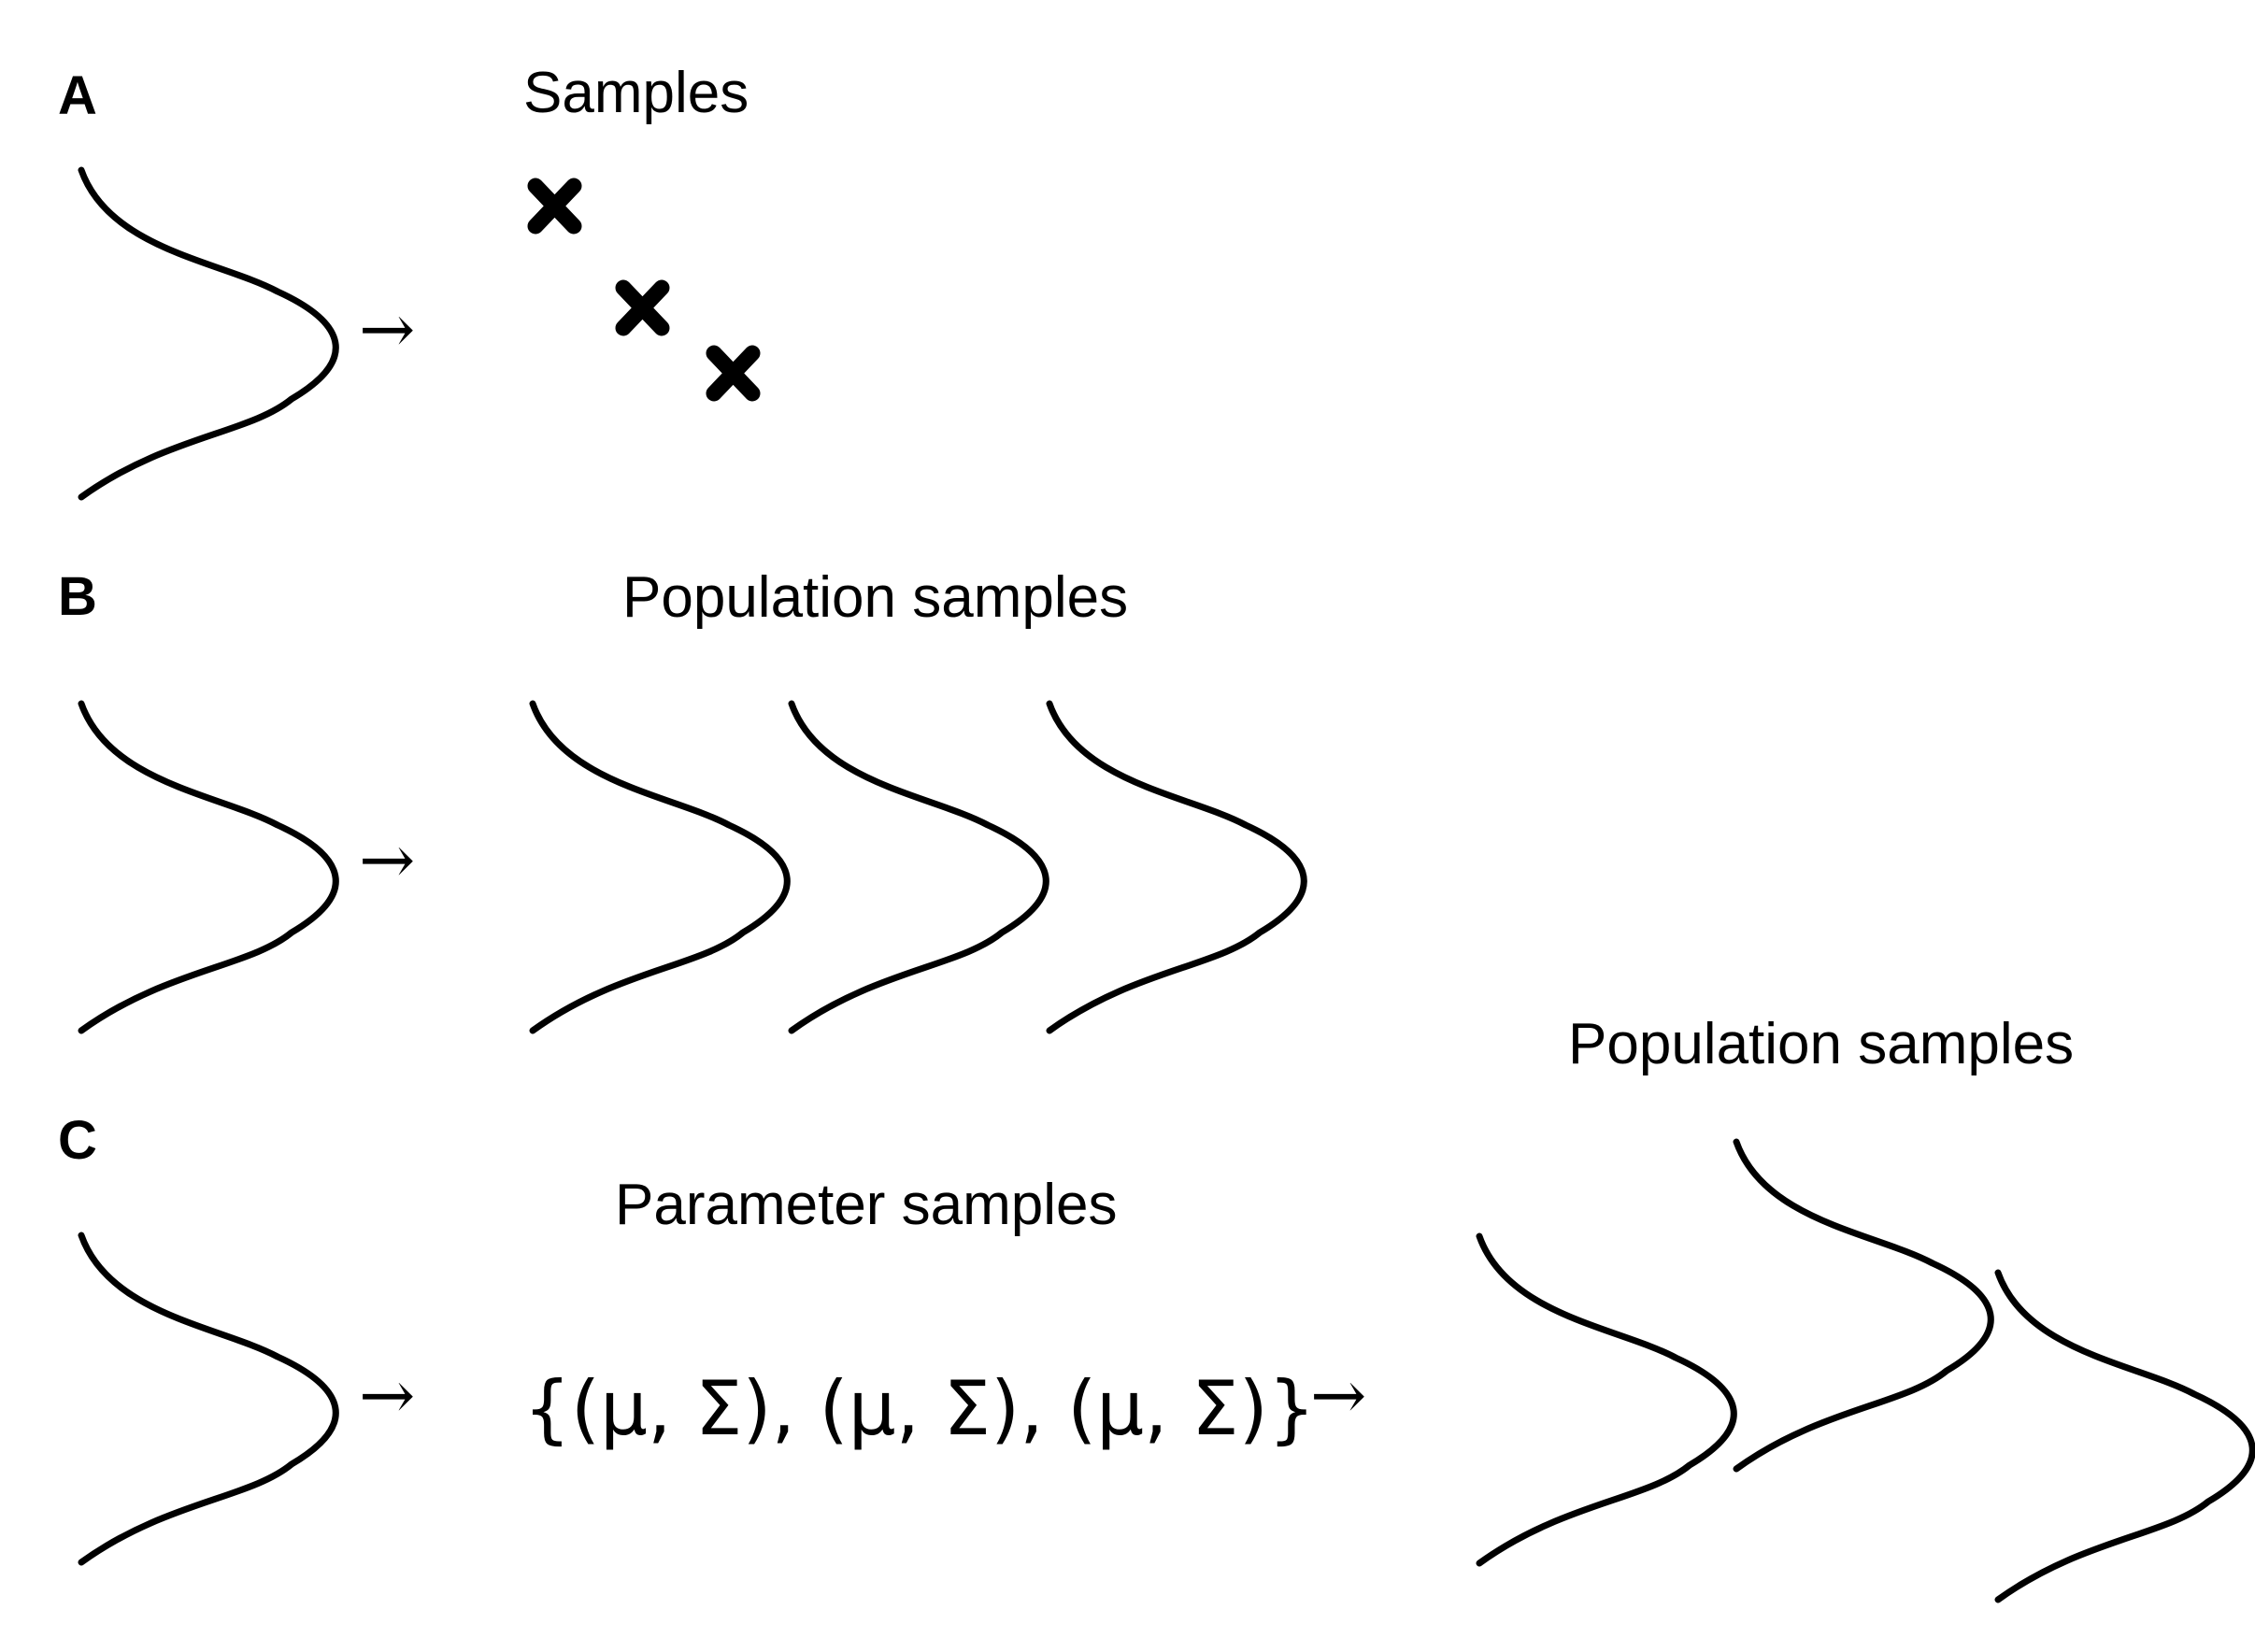  Describe the element at coordinates (78, 596) in the screenshot. I see `panel-letter-b: B` at that location.